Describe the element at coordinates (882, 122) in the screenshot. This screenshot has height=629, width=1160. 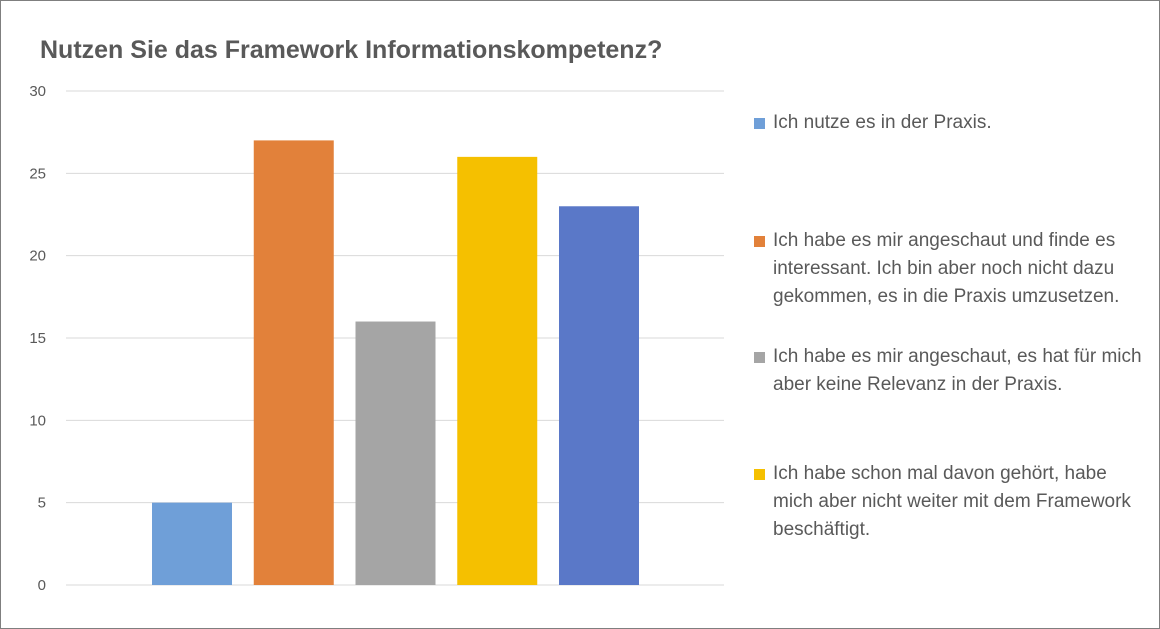
I see `legend-label: Ich nutze es in der Praxis.` at that location.